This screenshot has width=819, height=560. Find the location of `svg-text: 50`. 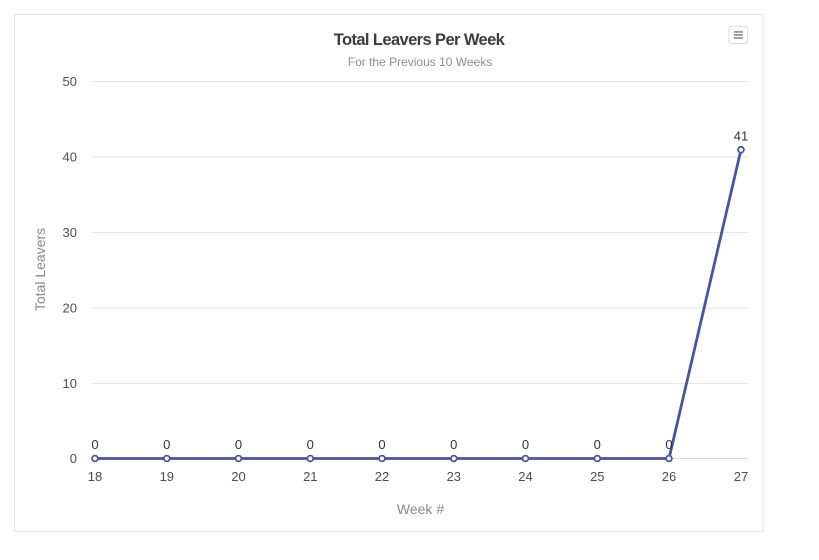

svg-text: 50 is located at coordinates (70, 81).